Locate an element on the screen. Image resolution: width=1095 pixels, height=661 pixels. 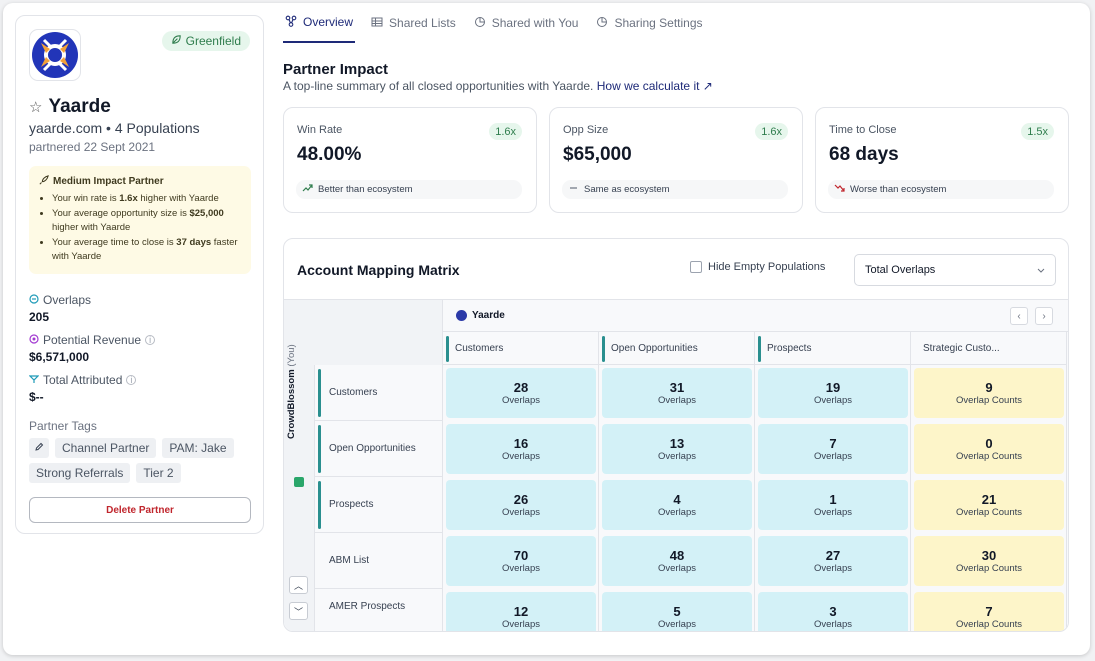
overlap-count: 27 is located at coordinates (833, 555).